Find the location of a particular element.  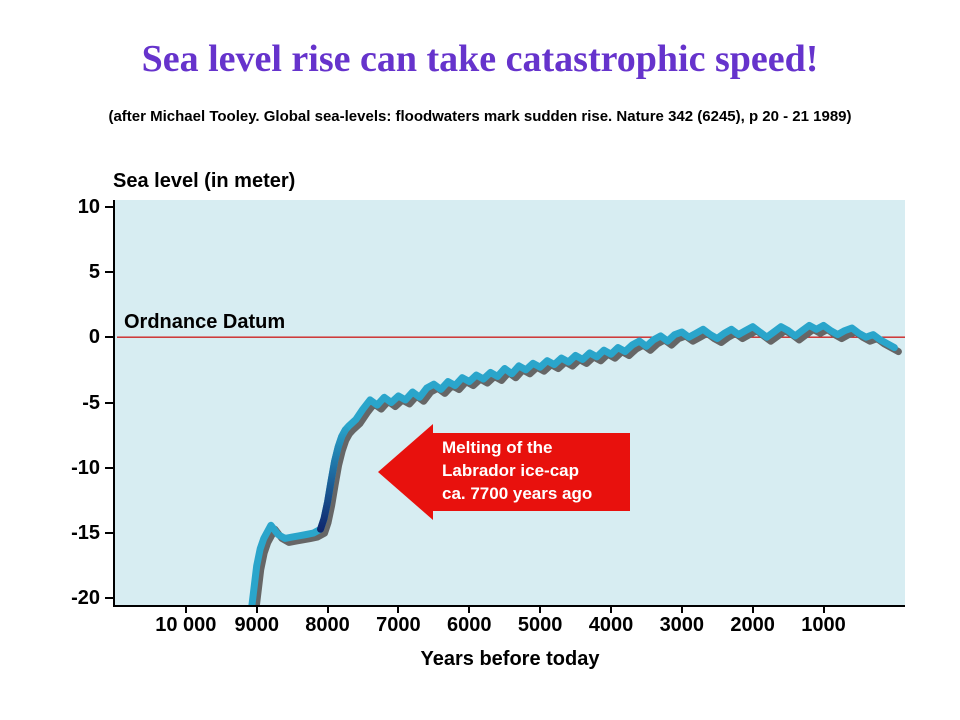

x-axis-title: Years before today is located at coordinates (510, 659).